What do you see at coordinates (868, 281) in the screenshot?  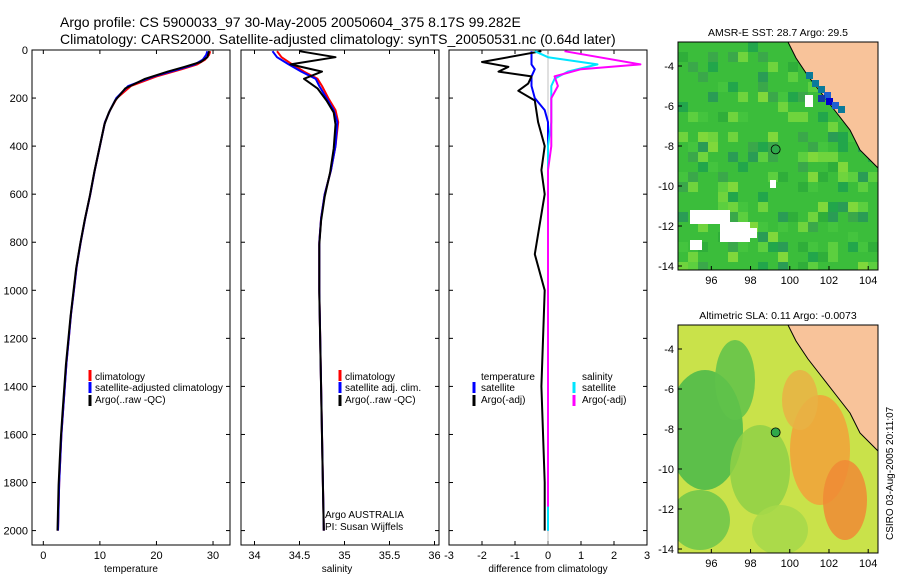 I see `sst-xtick-label: 104` at bounding box center [868, 281].